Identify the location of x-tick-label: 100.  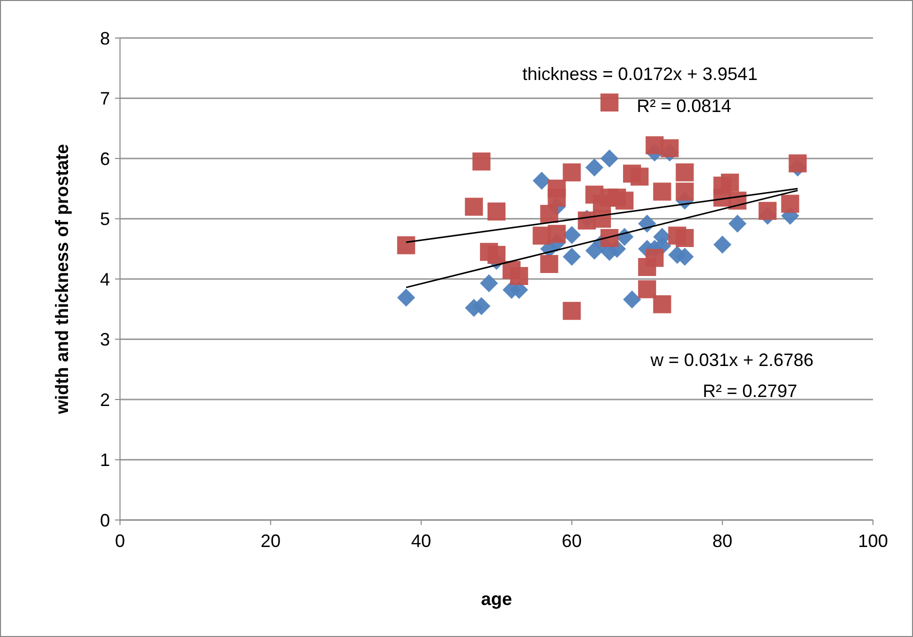
(873, 541).